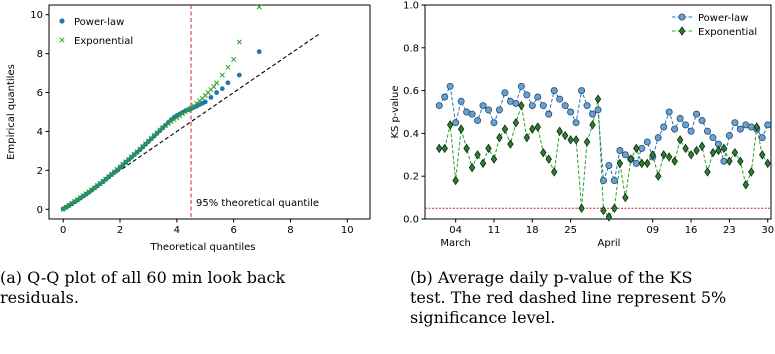 The height and width of the screenshot is (354, 775). Describe the element at coordinates (207, 227) in the screenshot. I see `qq-x-ticks: 0 2 4 6 8 10` at that location.